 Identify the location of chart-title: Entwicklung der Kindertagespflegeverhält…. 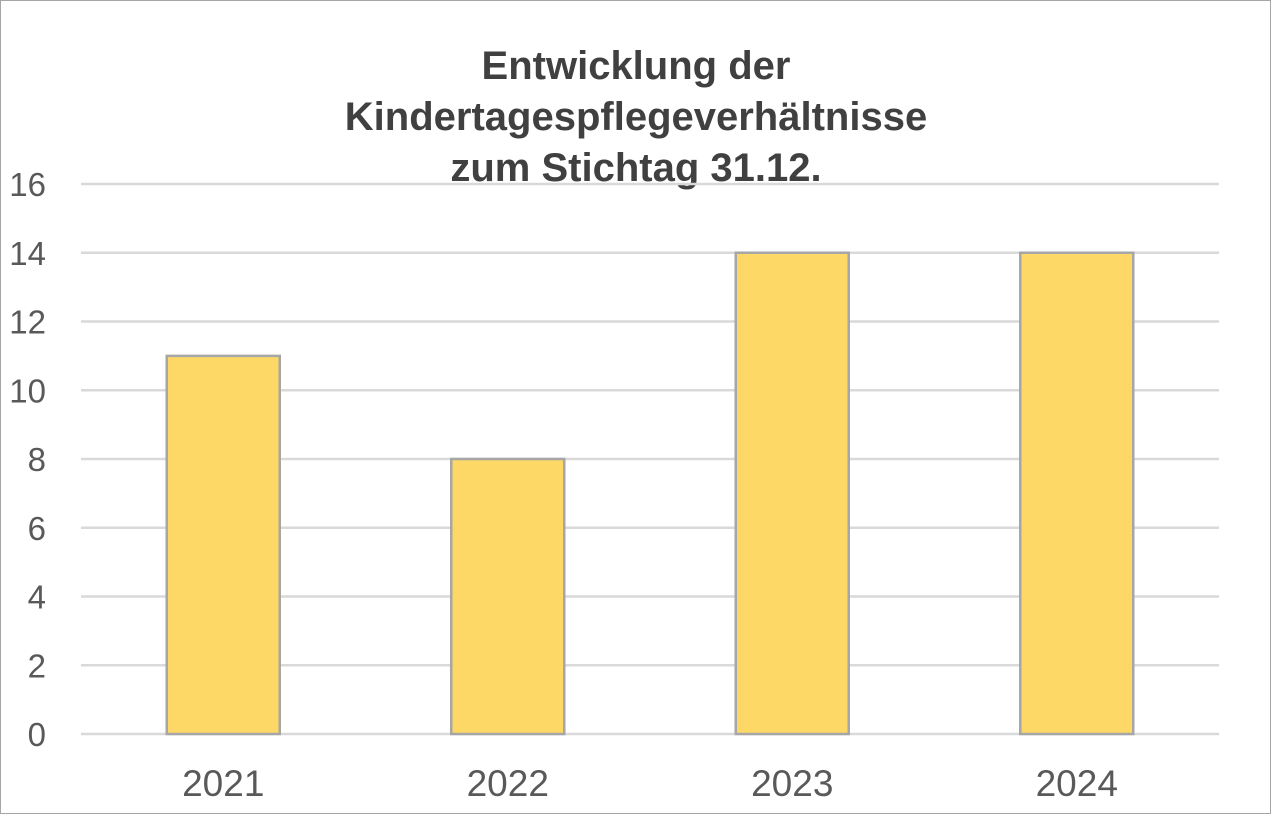
(636, 117).